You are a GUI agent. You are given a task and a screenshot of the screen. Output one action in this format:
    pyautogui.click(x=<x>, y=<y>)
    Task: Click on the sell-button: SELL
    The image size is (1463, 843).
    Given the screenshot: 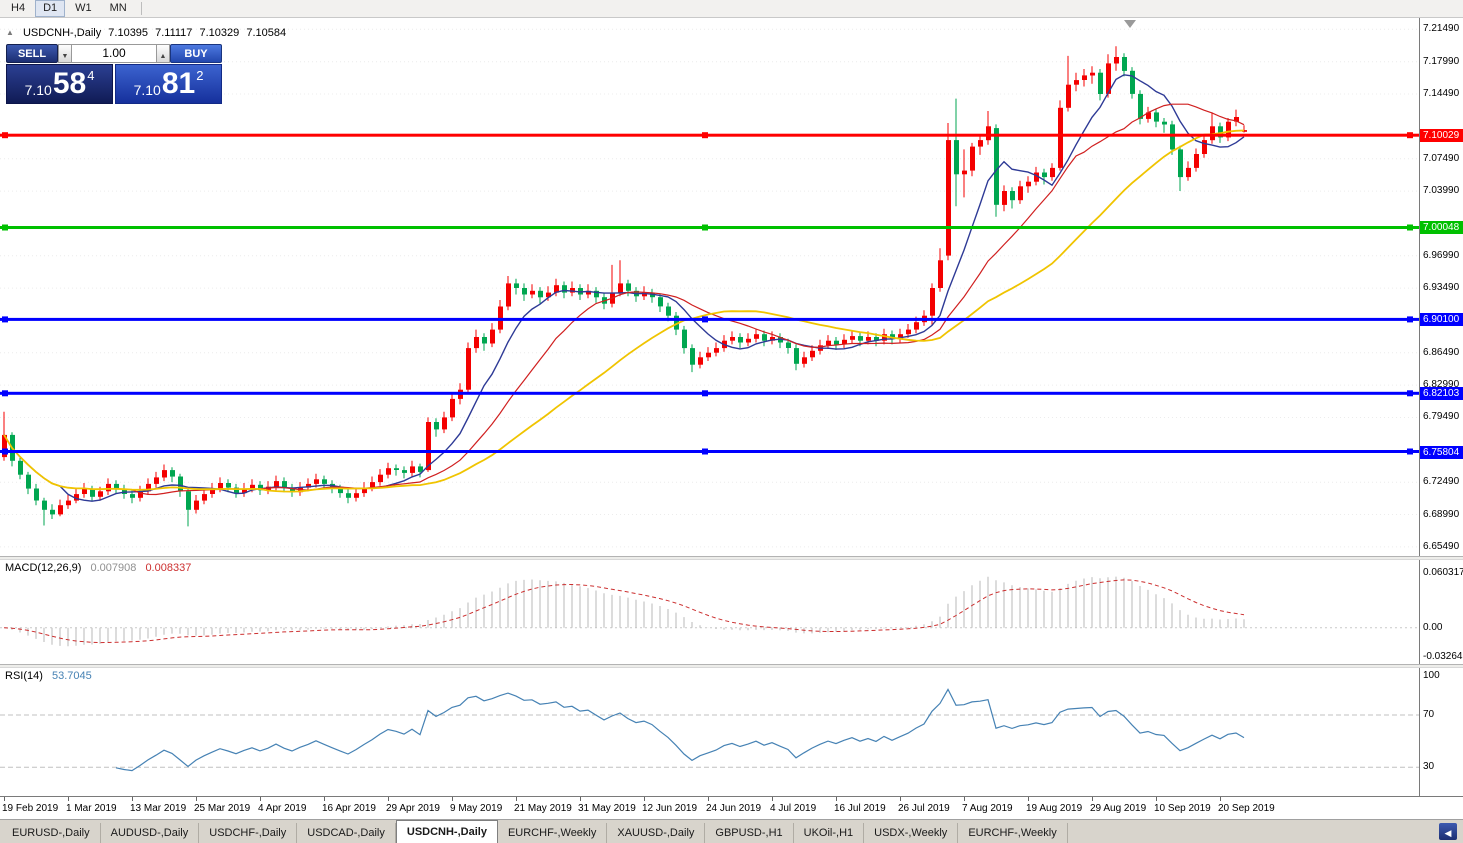 What is the action you would take?
    pyautogui.click(x=32, y=53)
    